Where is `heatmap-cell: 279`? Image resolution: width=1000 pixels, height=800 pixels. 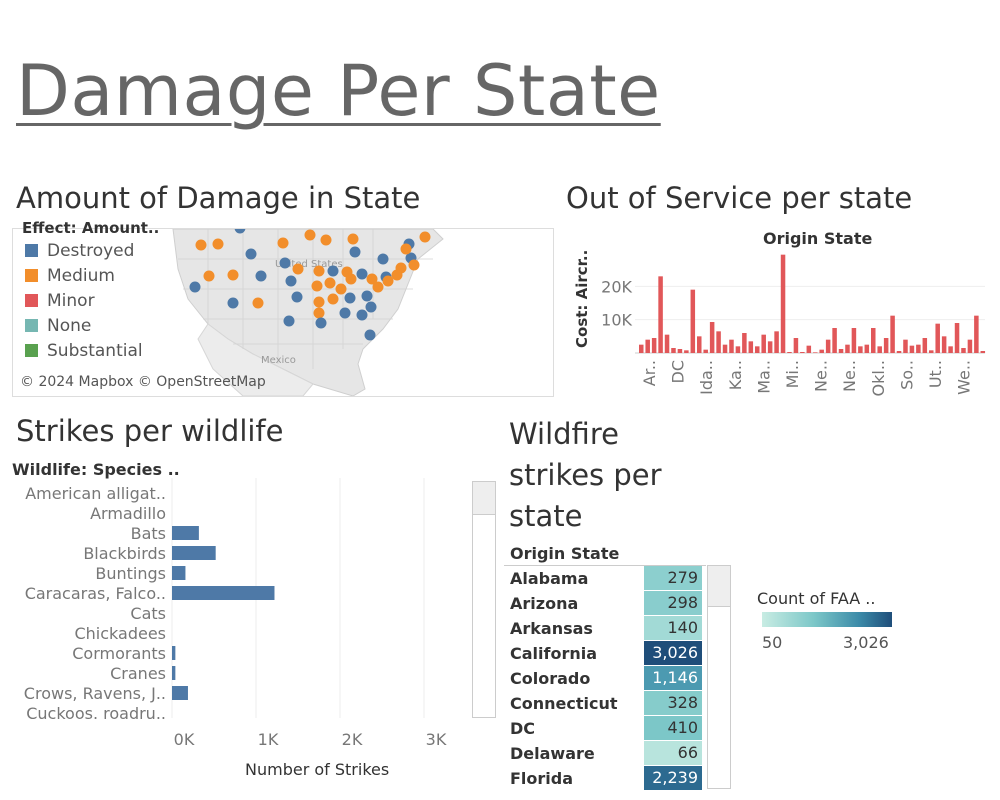 heatmap-cell: 279 is located at coordinates (673, 578).